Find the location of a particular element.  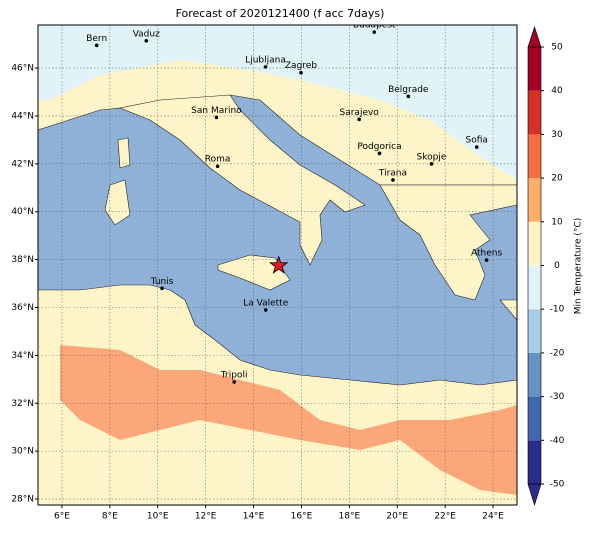

y-tick-label: 32°N is located at coordinates (22, 404).